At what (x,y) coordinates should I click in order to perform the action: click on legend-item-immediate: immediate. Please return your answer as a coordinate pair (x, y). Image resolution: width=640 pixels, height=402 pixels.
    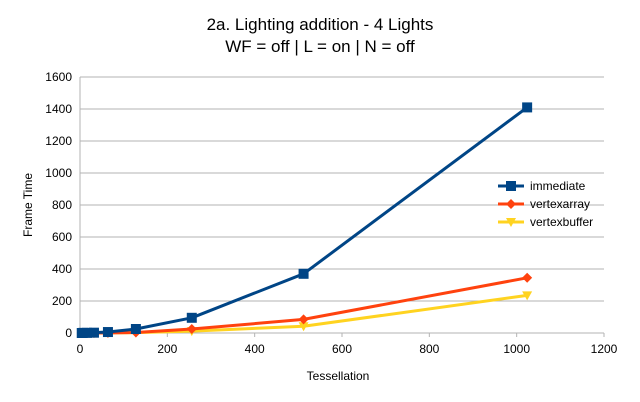
    Looking at the image, I should click on (542, 186).